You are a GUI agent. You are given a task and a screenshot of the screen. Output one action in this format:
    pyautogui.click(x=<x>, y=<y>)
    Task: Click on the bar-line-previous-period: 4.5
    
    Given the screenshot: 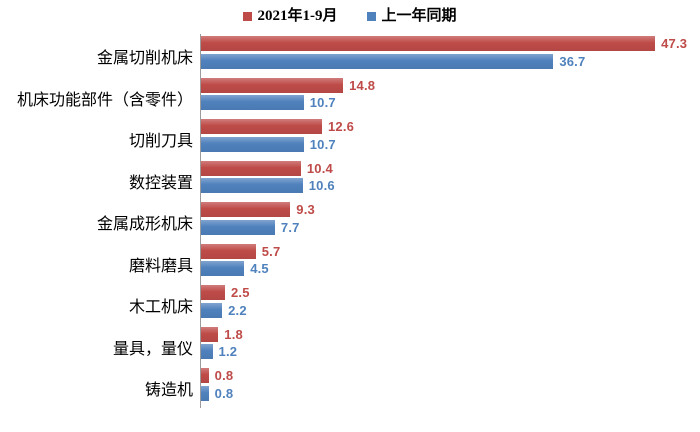 What is the action you would take?
    pyautogui.click(x=446, y=268)
    